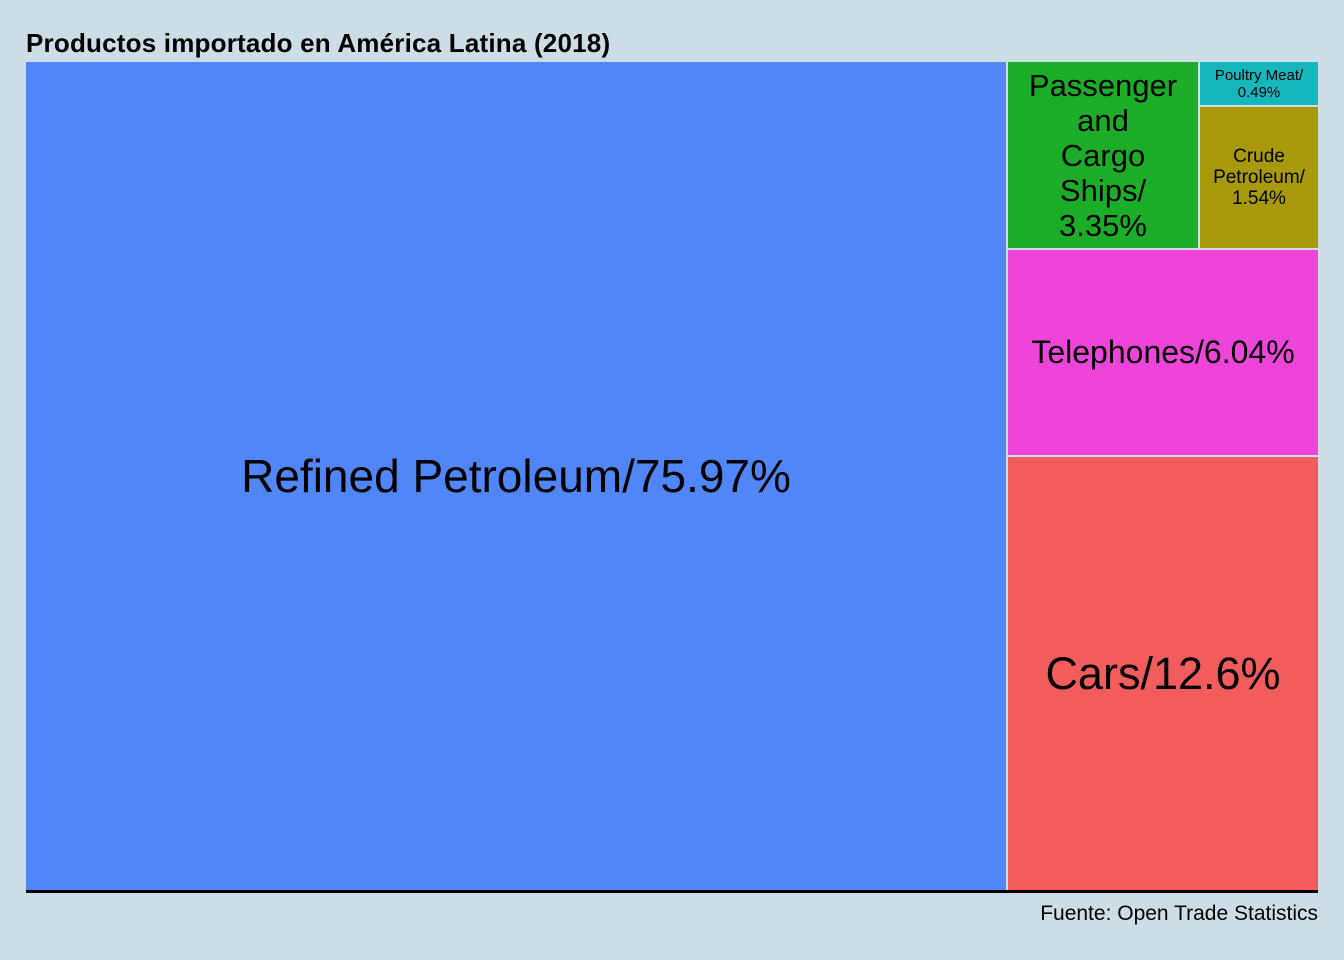 This screenshot has width=1344, height=960. I want to click on treemap-tile-passenger-cargo-ships: Passenger and Cargo Ships/ 3.35%, so click(1103, 155).